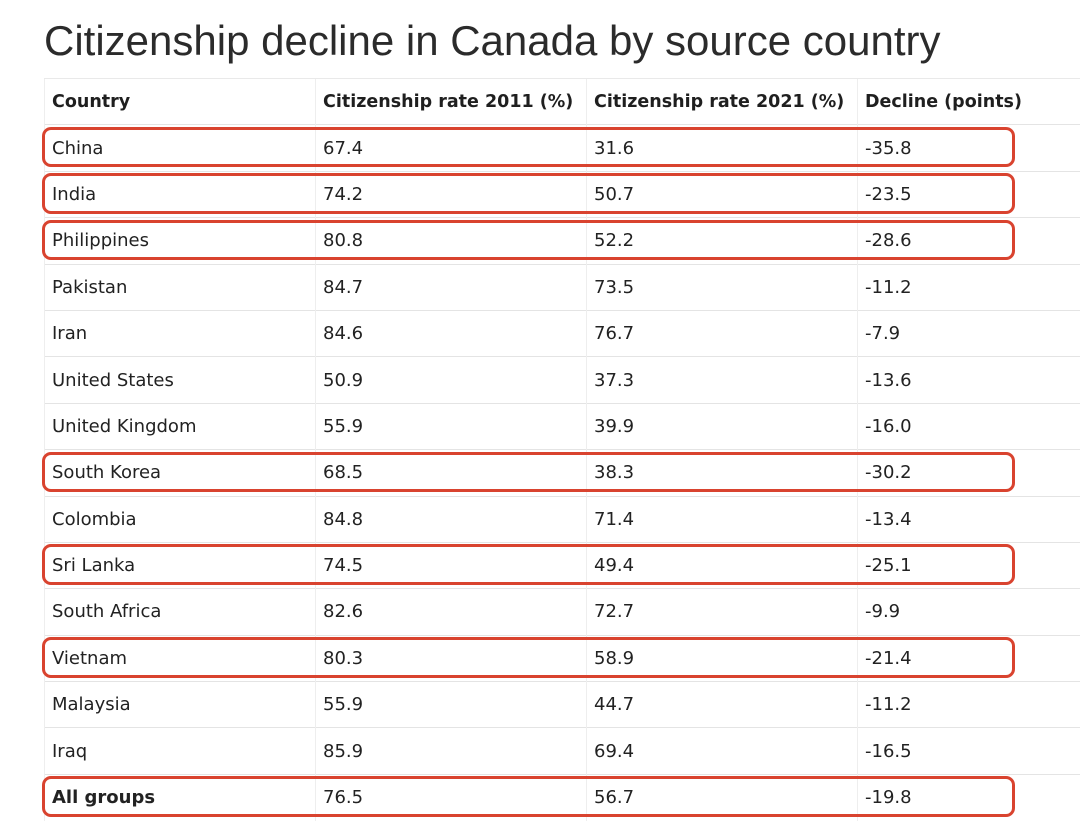  I want to click on table-row: Sri Lanka 74.5 49.4 -25.1, so click(562, 565).